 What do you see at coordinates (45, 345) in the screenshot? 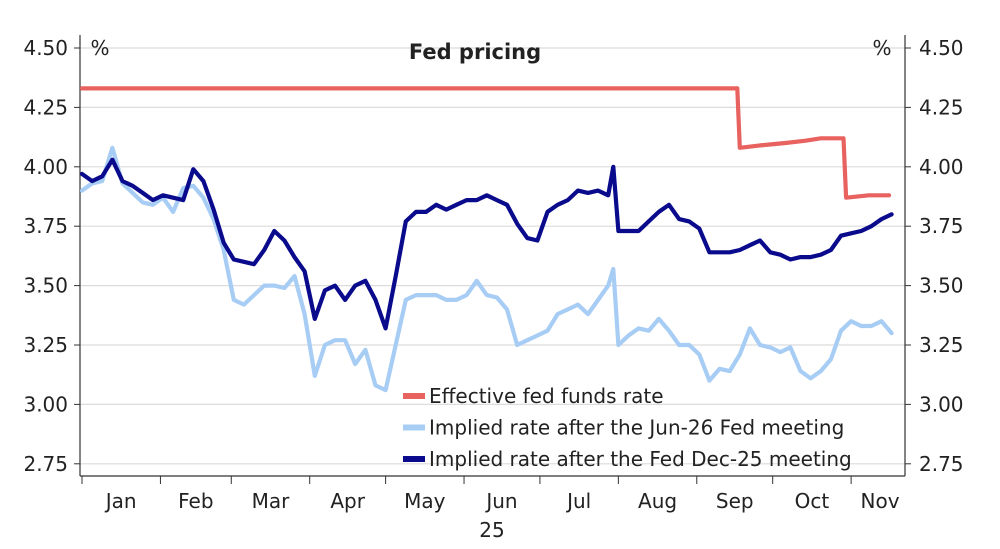
I see `y-tick-label-left: 3.25` at bounding box center [45, 345].